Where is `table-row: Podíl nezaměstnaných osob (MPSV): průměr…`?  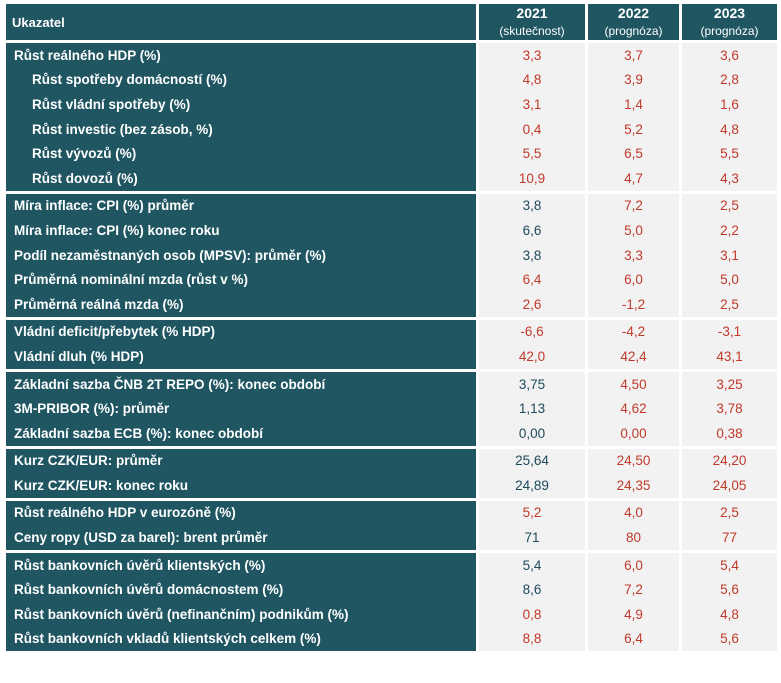 table-row: Podíl nezaměstnaných osob (MPSV): průměr… is located at coordinates (391, 255).